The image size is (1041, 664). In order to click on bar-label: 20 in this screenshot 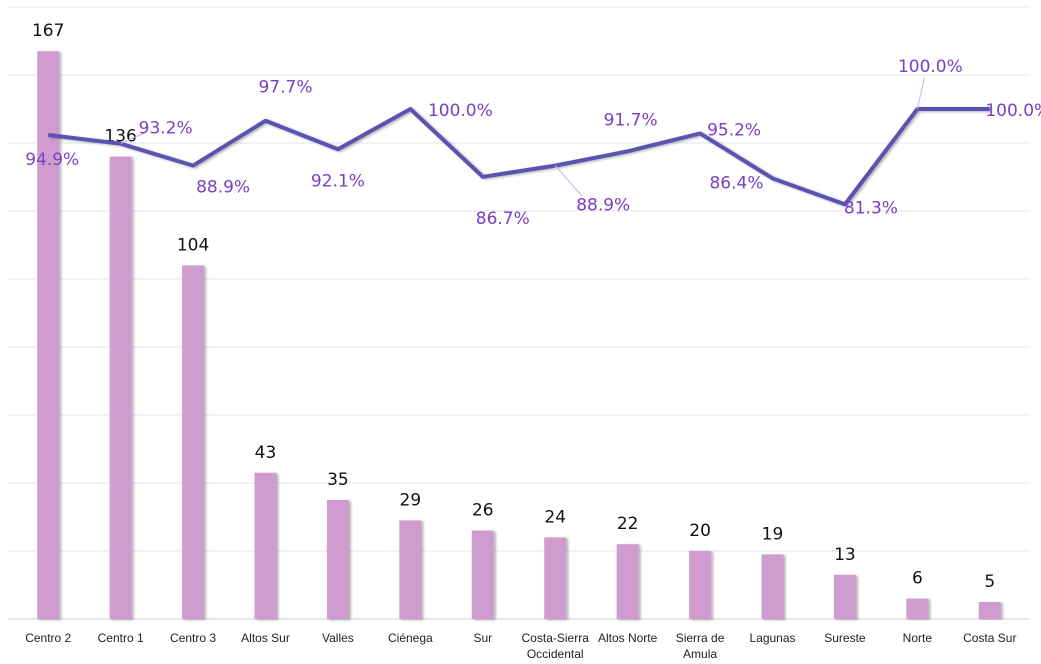, I will do `click(700, 531)`.